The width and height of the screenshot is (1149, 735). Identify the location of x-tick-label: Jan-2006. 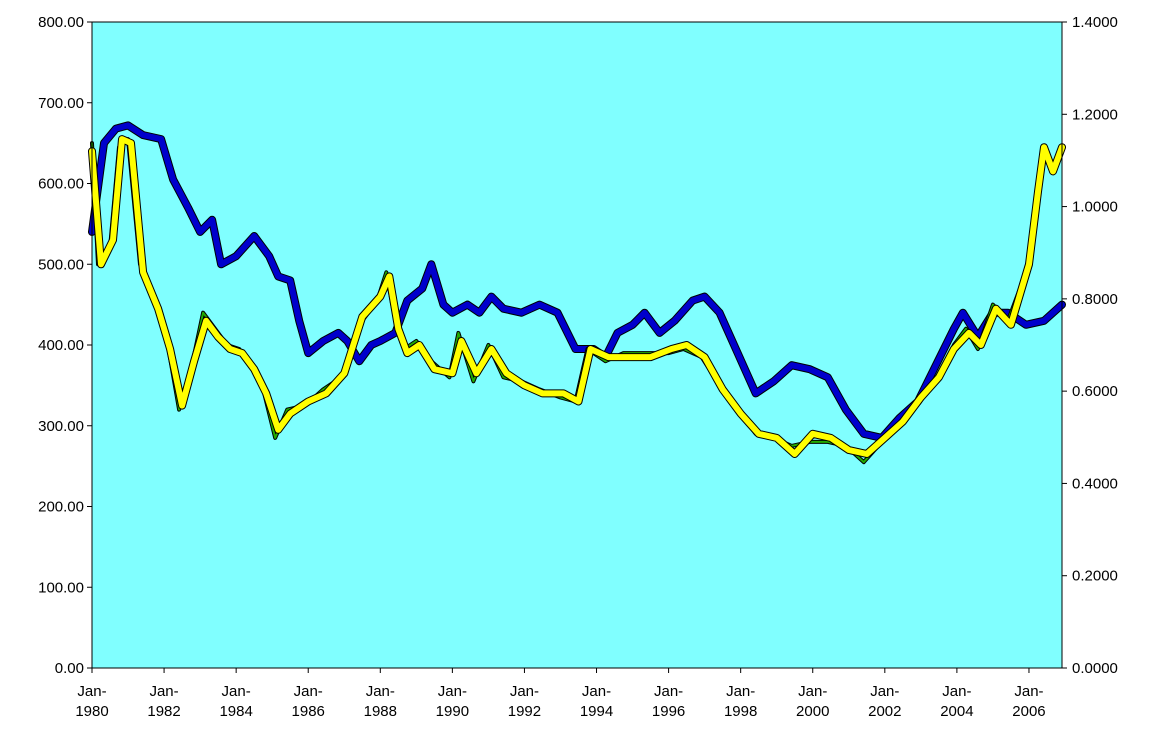
(1028, 701).